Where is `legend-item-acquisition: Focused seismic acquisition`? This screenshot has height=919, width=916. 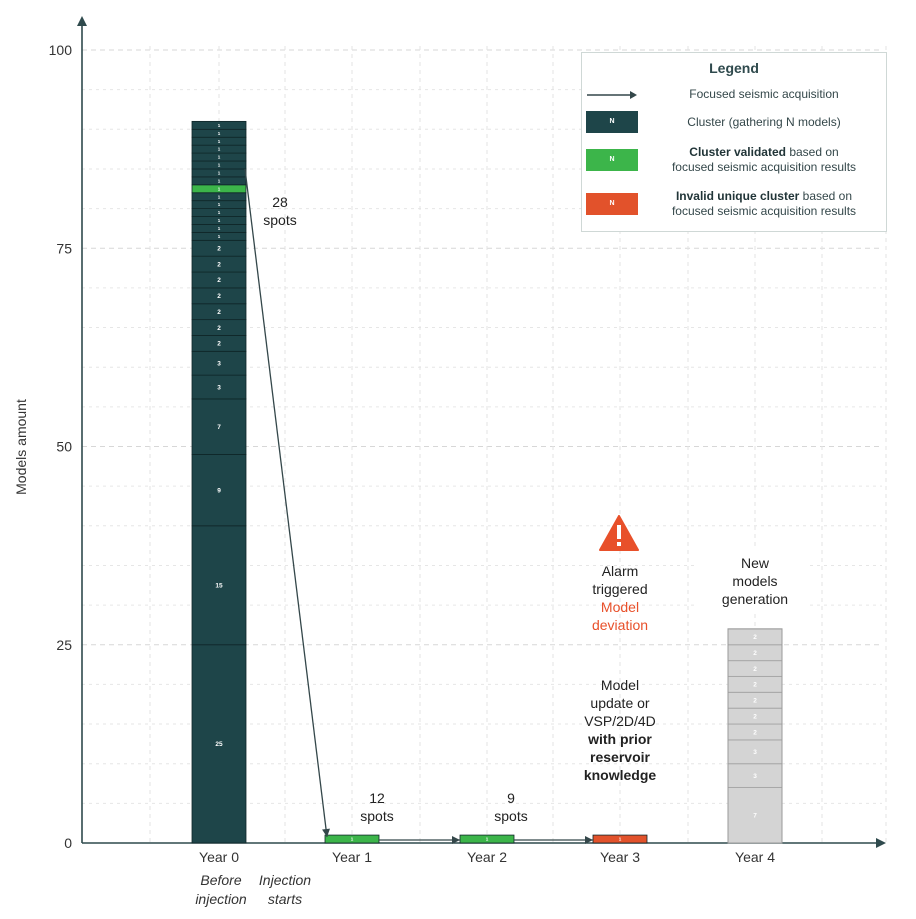 legend-item-acquisition: Focused seismic acquisition is located at coordinates (734, 98).